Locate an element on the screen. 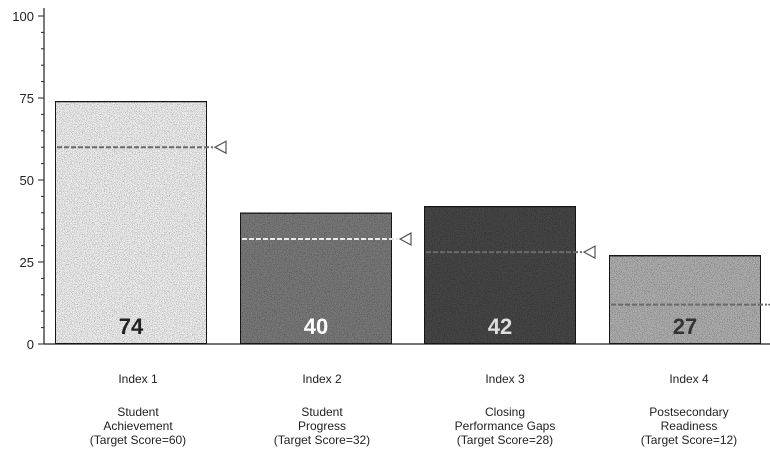 This screenshot has height=457, width=770. y-tick-label: 75 is located at coordinates (27, 98).